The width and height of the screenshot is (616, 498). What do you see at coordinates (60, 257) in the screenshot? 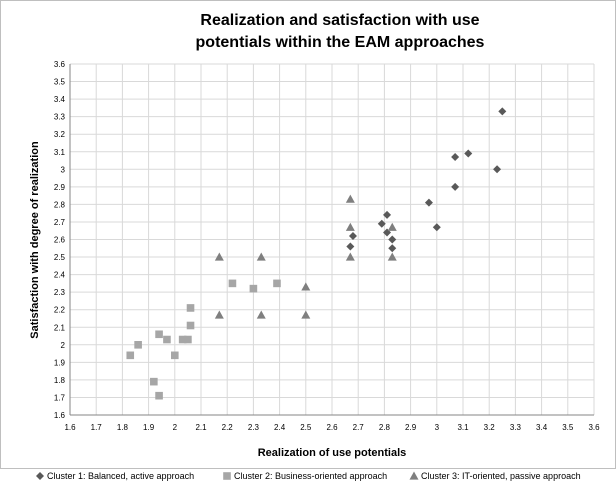
I see `y-tick-label: 2.5` at bounding box center [60, 257].